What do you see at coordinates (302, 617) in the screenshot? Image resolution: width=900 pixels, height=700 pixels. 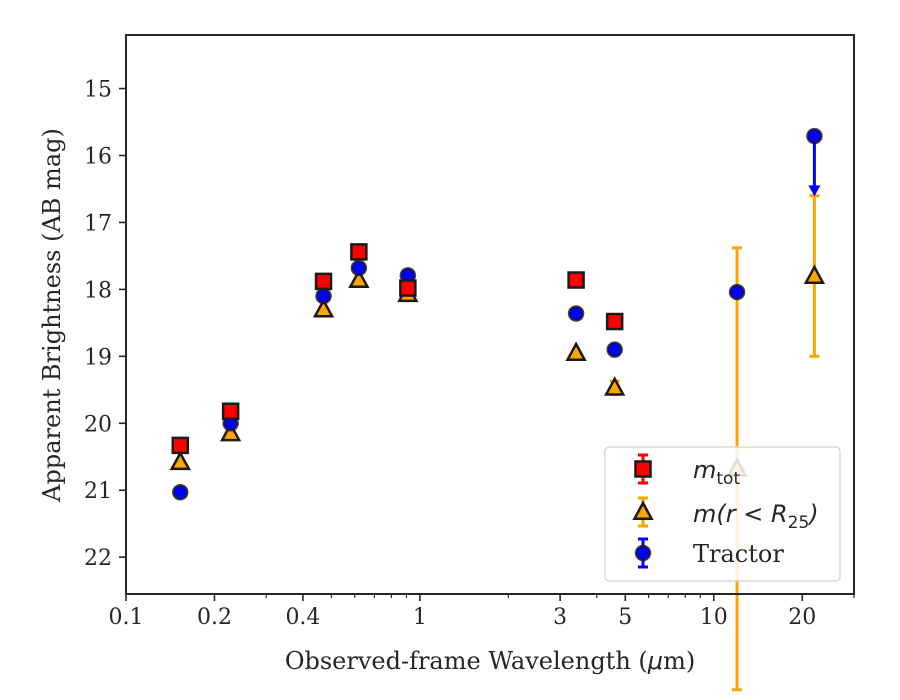 I see `x-tick-label-2: 0.4` at bounding box center [302, 617].